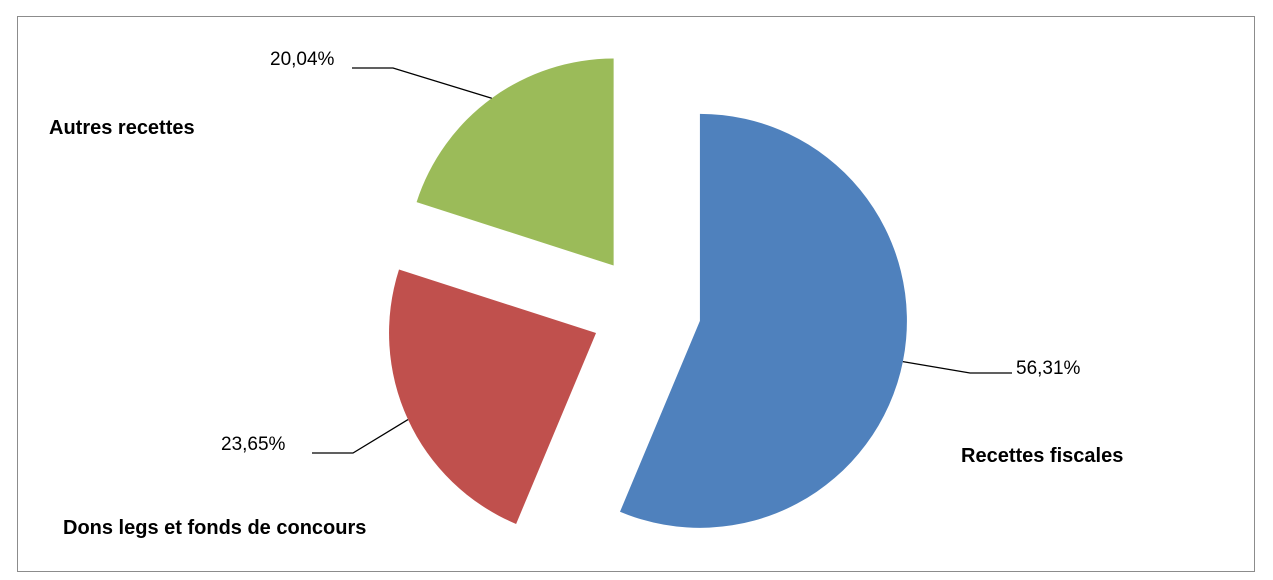  What do you see at coordinates (957, 367) in the screenshot?
I see `slice-recettes-fiscales-leader-line` at bounding box center [957, 367].